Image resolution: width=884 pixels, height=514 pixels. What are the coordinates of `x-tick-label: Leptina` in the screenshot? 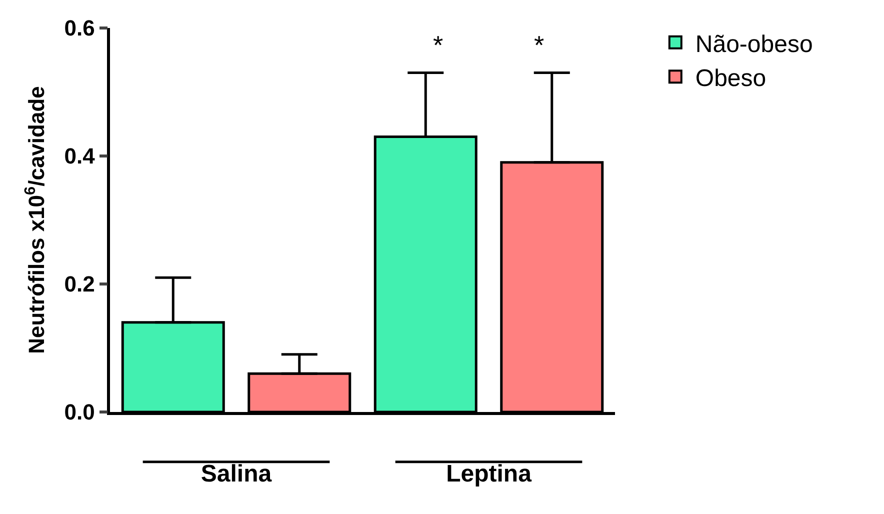 It's located at (489, 474).